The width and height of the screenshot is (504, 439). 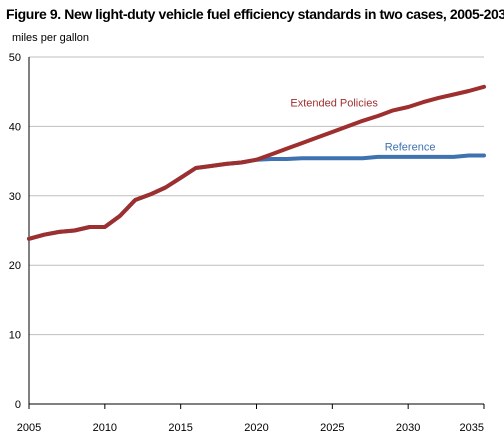 What do you see at coordinates (15, 58) in the screenshot?
I see `y-tick-label-50: 50` at bounding box center [15, 58].